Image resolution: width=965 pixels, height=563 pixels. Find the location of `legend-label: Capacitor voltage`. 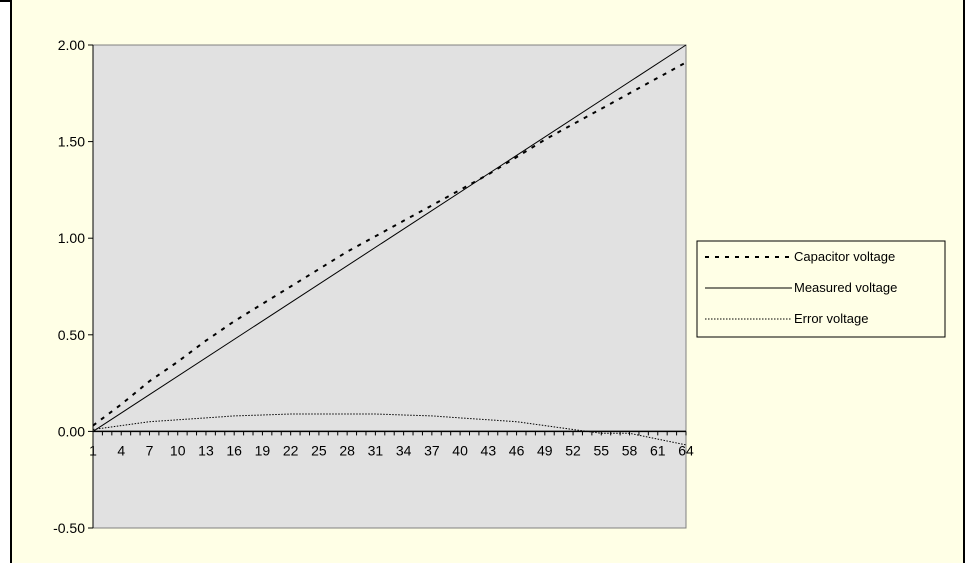

legend-label: Capacitor voltage is located at coordinates (844, 256).